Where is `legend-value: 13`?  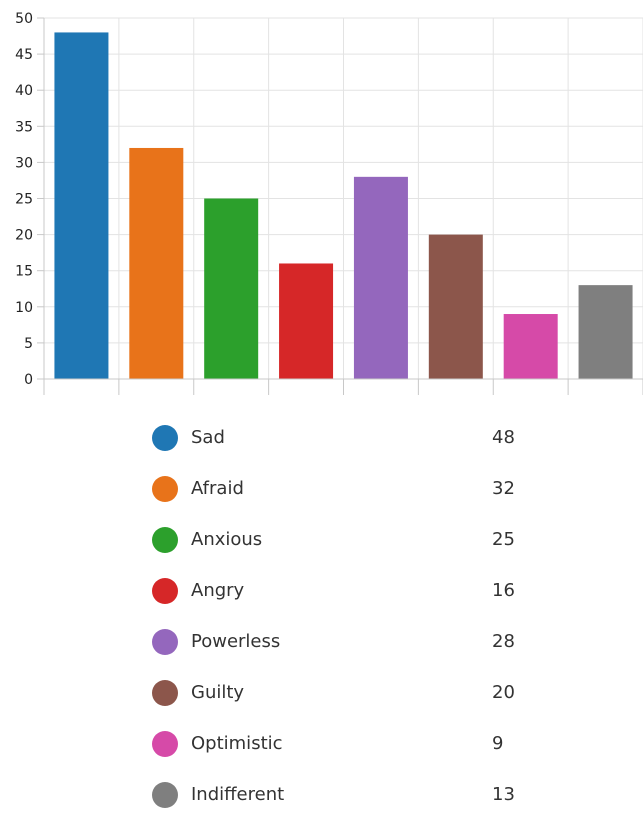 legend-value: 13 is located at coordinates (503, 794).